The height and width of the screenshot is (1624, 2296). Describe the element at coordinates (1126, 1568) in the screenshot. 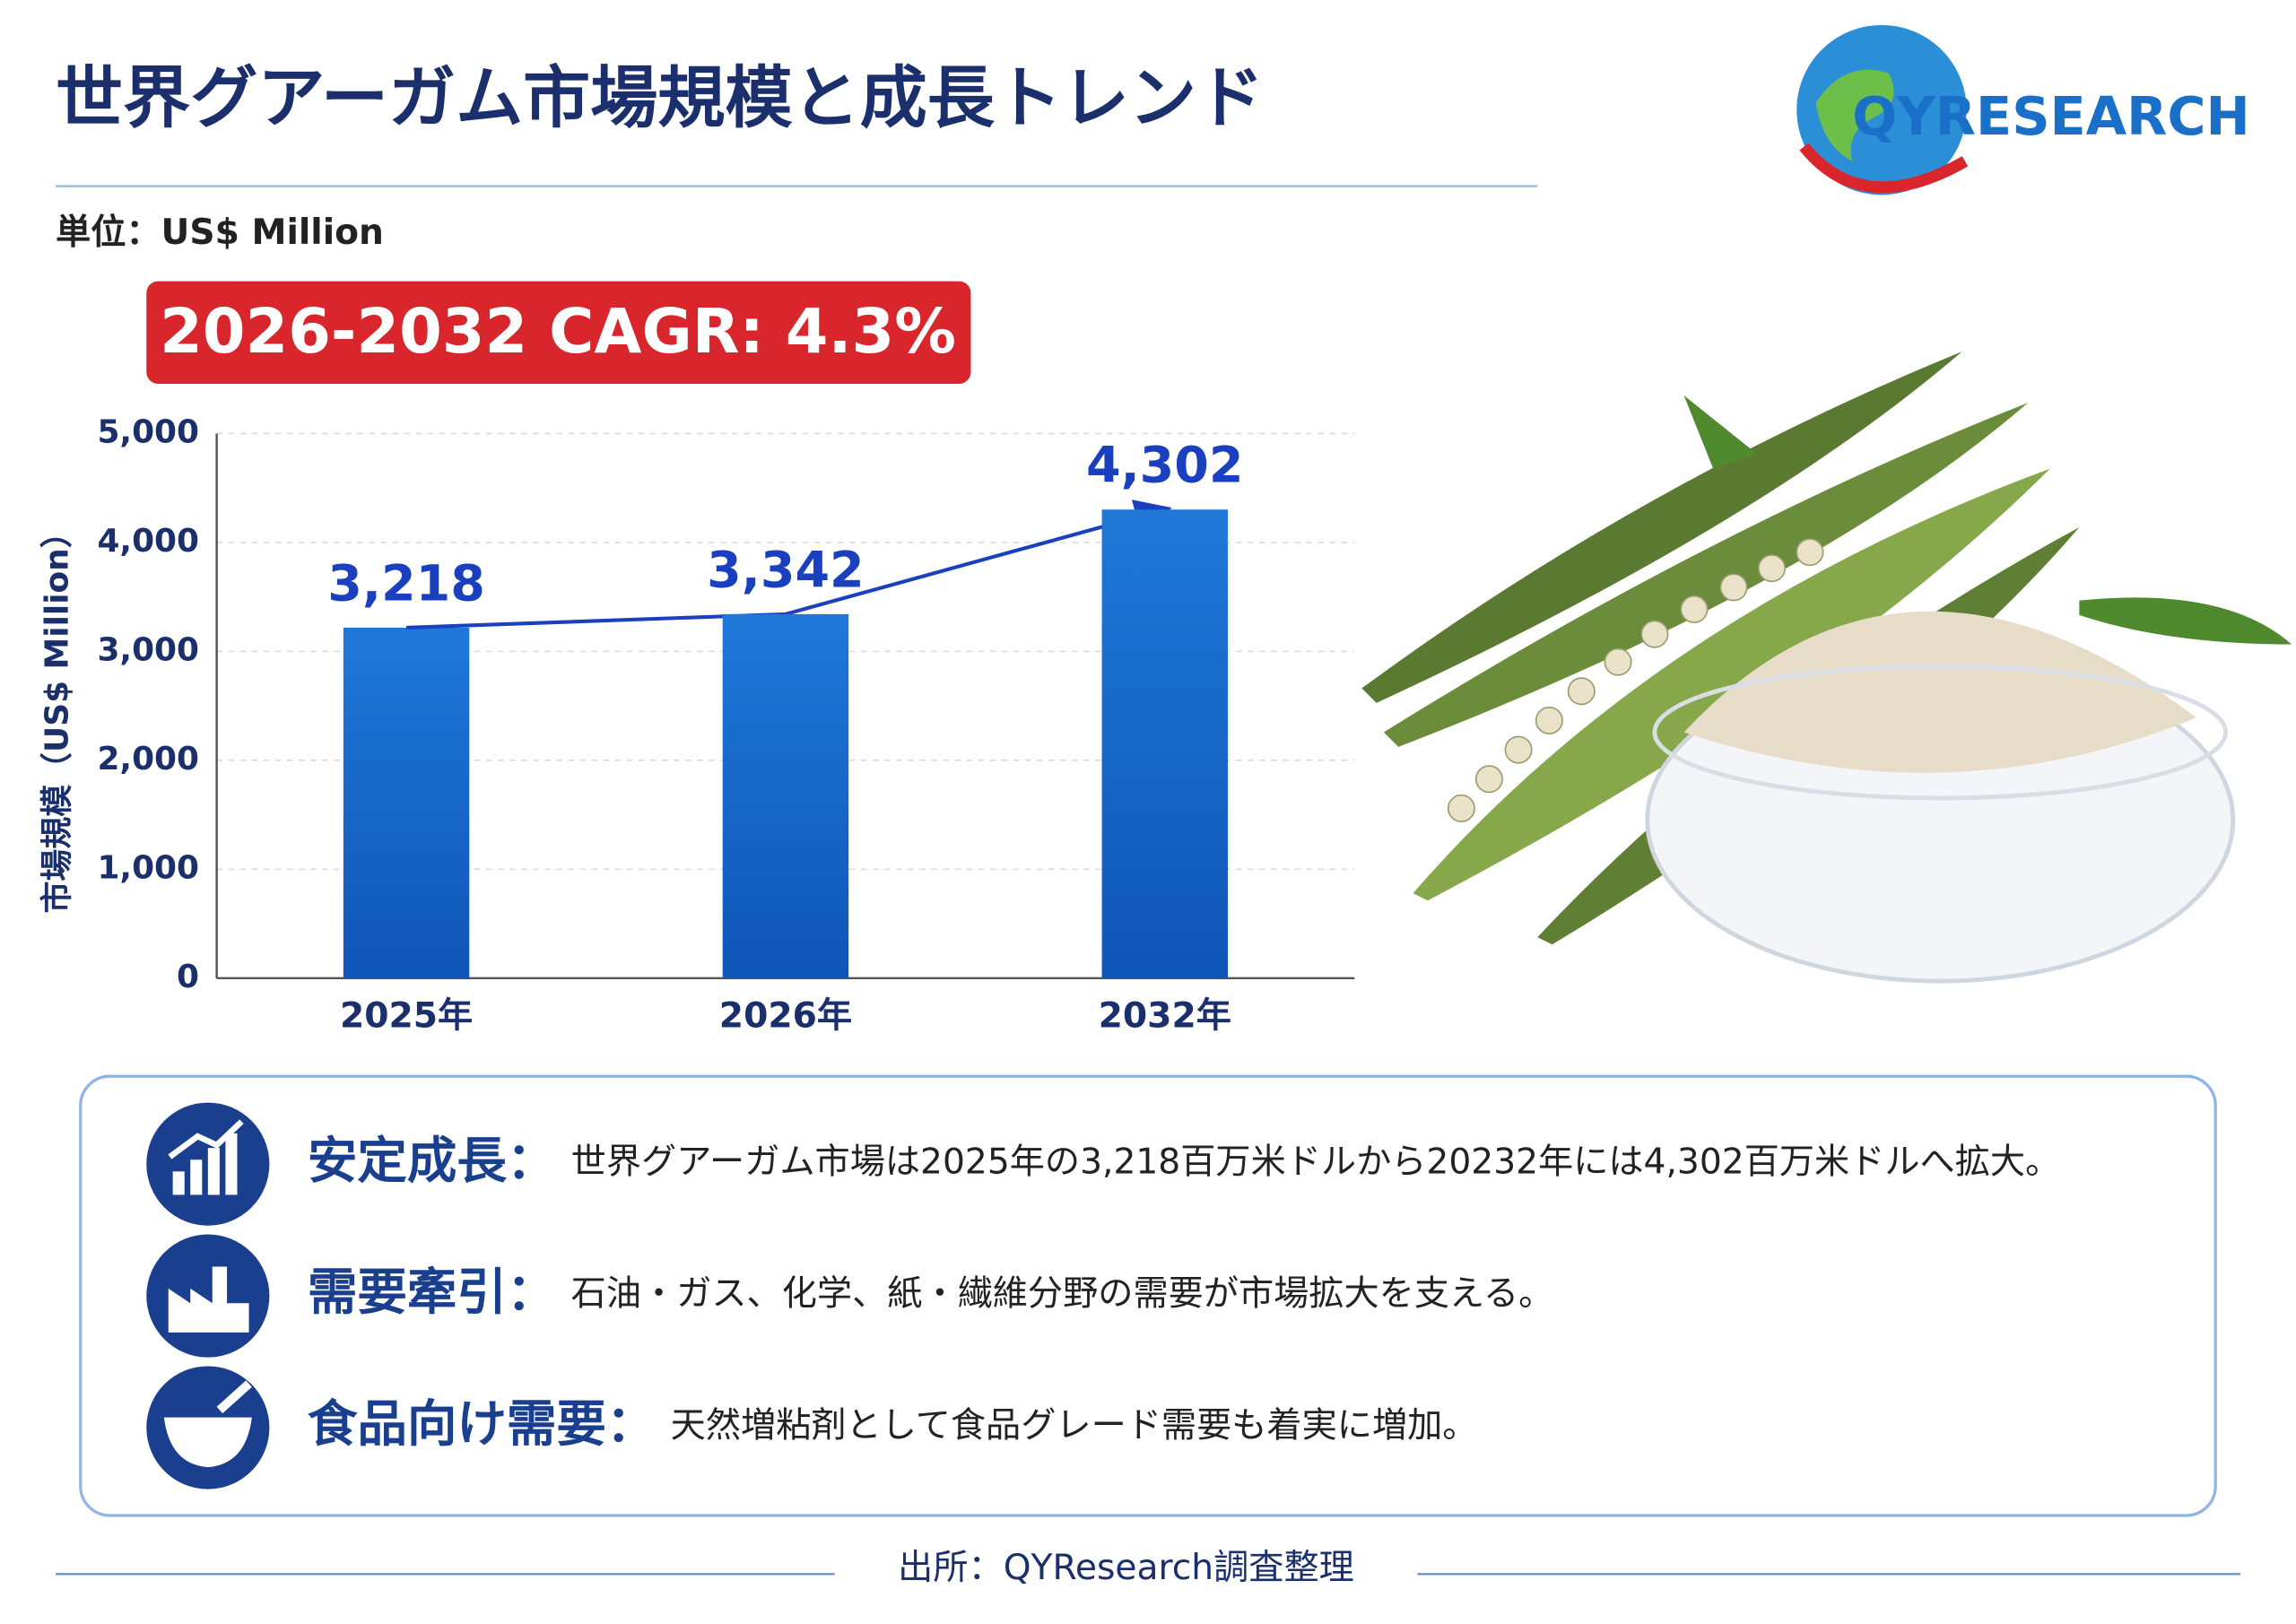

I see `source: 出所：QYResearch調査整理` at that location.